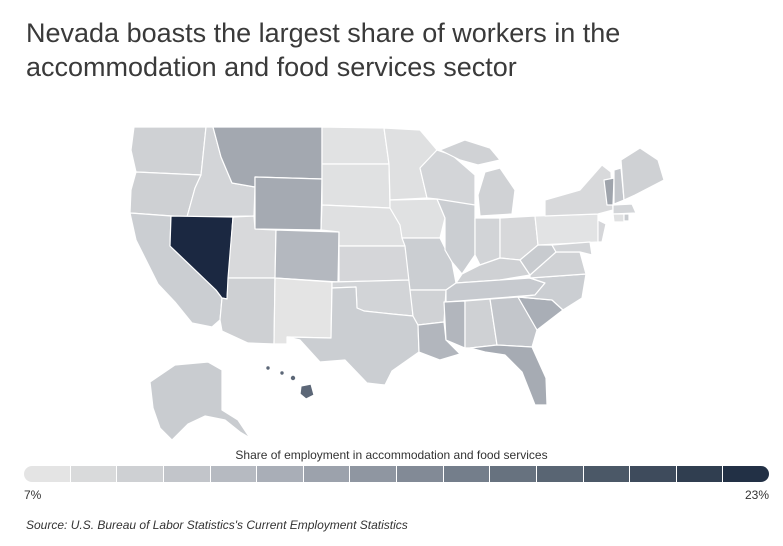 The width and height of the screenshot is (783, 546). I want to click on state-michigan, so click(496, 192).